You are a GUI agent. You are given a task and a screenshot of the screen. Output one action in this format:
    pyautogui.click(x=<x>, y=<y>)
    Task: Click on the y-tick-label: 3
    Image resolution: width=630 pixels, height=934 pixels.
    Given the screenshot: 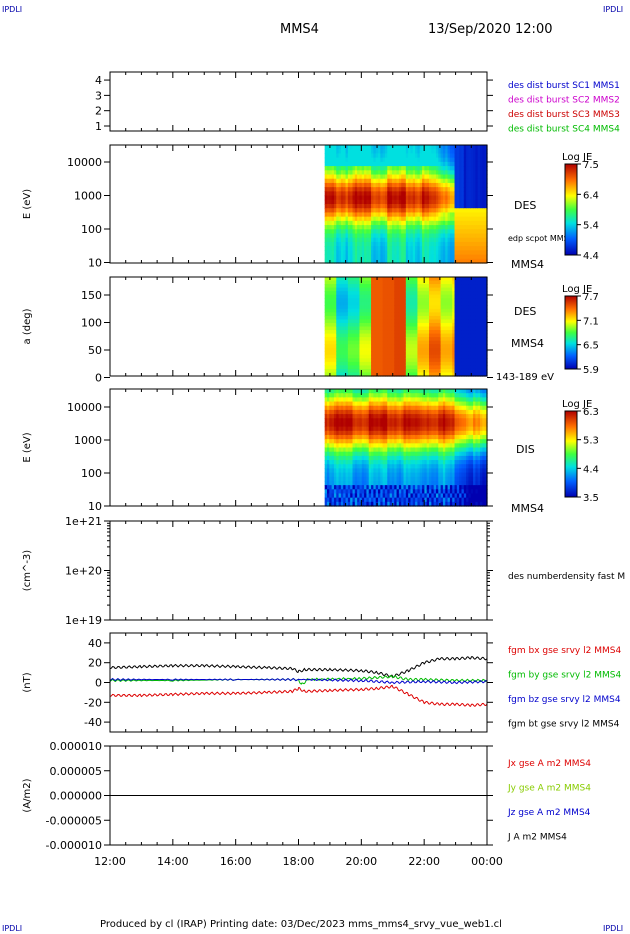 What is the action you would take?
    pyautogui.click(x=98, y=95)
    